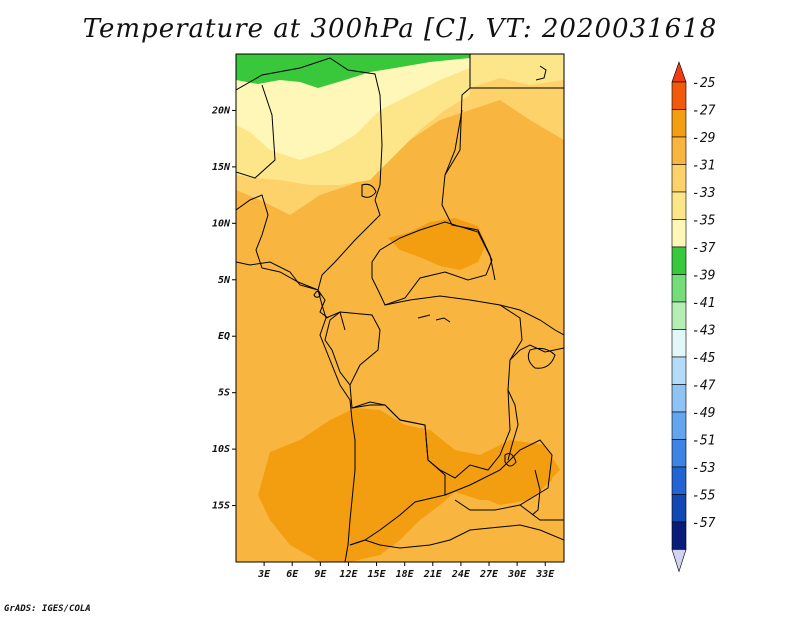 The height and width of the screenshot is (618, 800). Describe the element at coordinates (704, 111) in the screenshot. I see `colorbar-label: -27` at that location.